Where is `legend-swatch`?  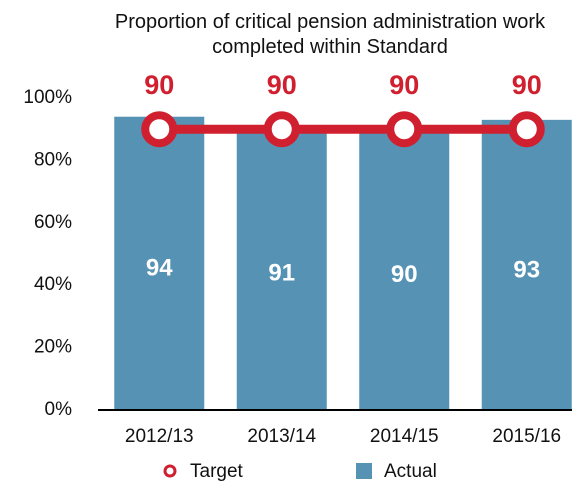
legend-swatch is located at coordinates (364, 471).